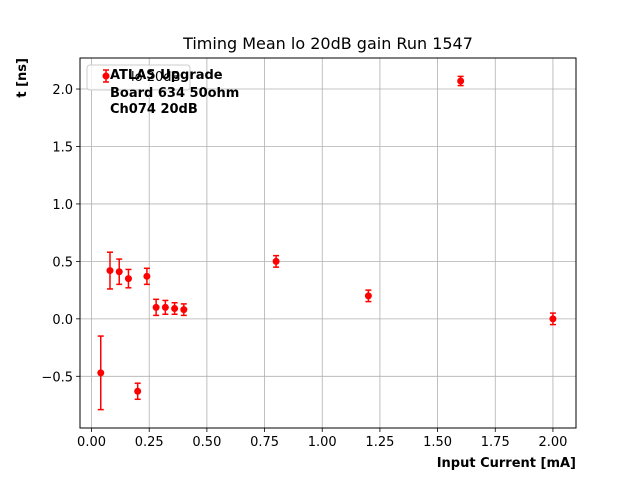  Describe the element at coordinates (154, 109) in the screenshot. I see `annotation-line-3: Ch074 20dB` at that location.